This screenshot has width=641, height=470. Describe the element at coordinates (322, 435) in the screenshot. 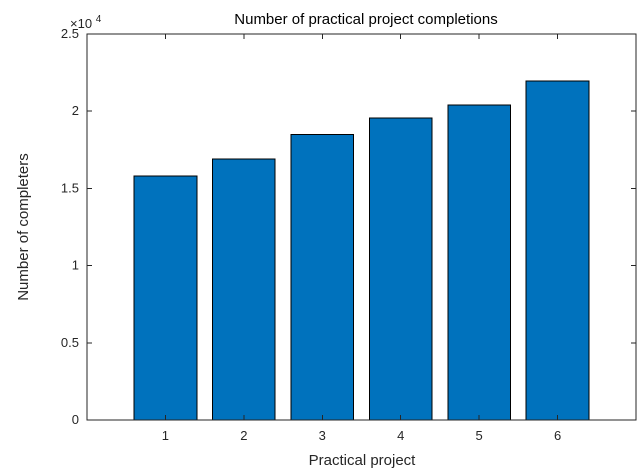

I see `x-tick-label: 3` at that location.